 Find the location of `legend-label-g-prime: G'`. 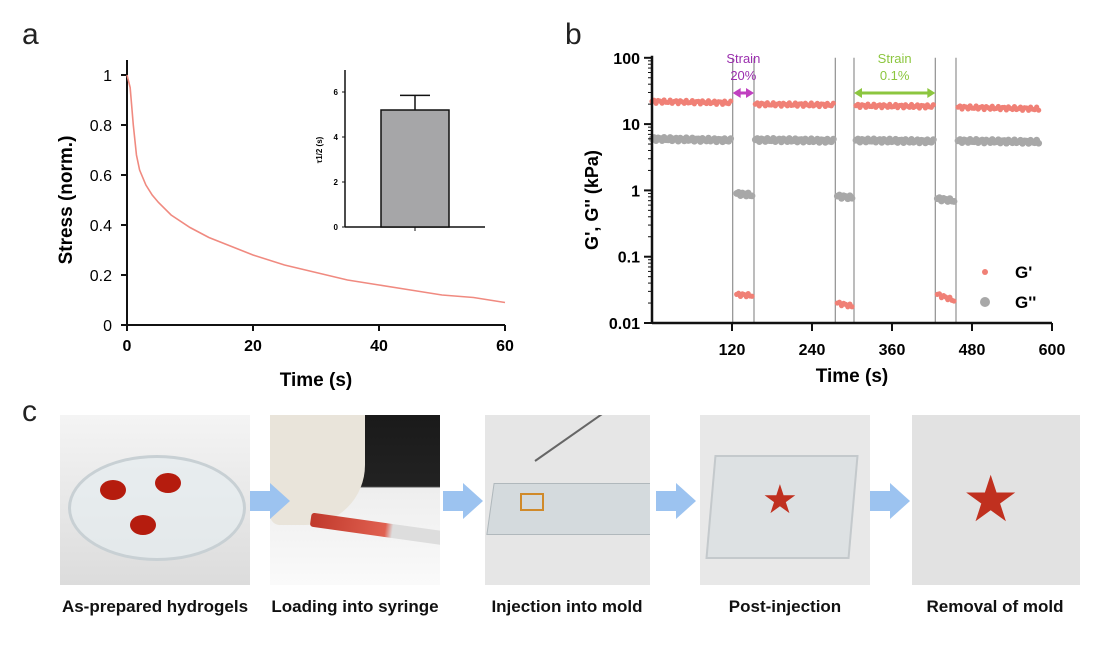

legend-label-g-prime: G' is located at coordinates (1023, 272).